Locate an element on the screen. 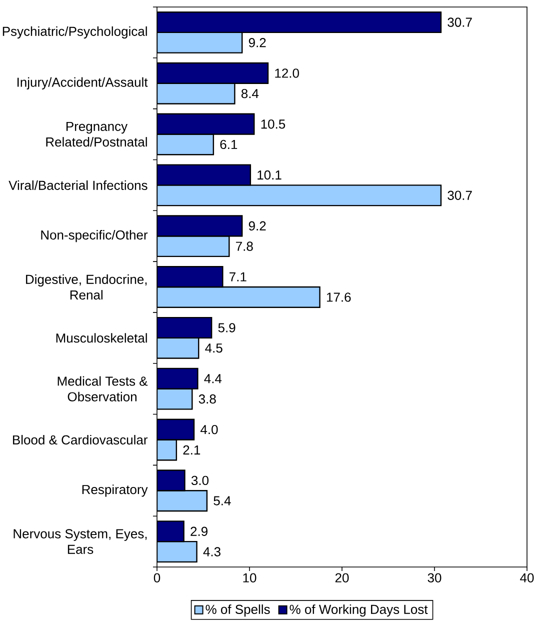 The image size is (538, 621). x-tick-label: 30 is located at coordinates (435, 577).